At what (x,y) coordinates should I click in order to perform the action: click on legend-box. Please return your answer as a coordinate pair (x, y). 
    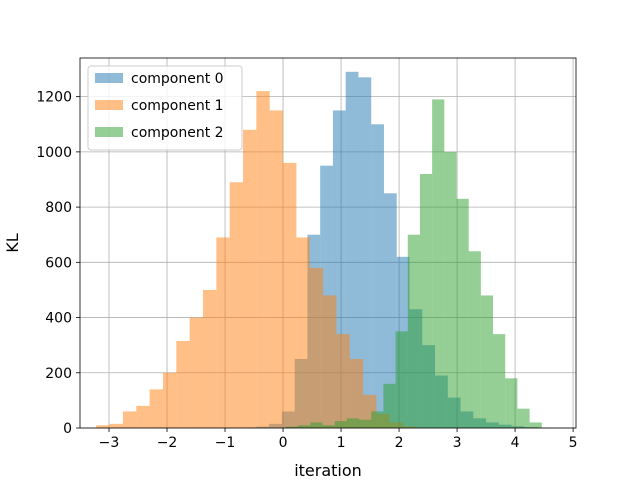
    Looking at the image, I should click on (165, 108).